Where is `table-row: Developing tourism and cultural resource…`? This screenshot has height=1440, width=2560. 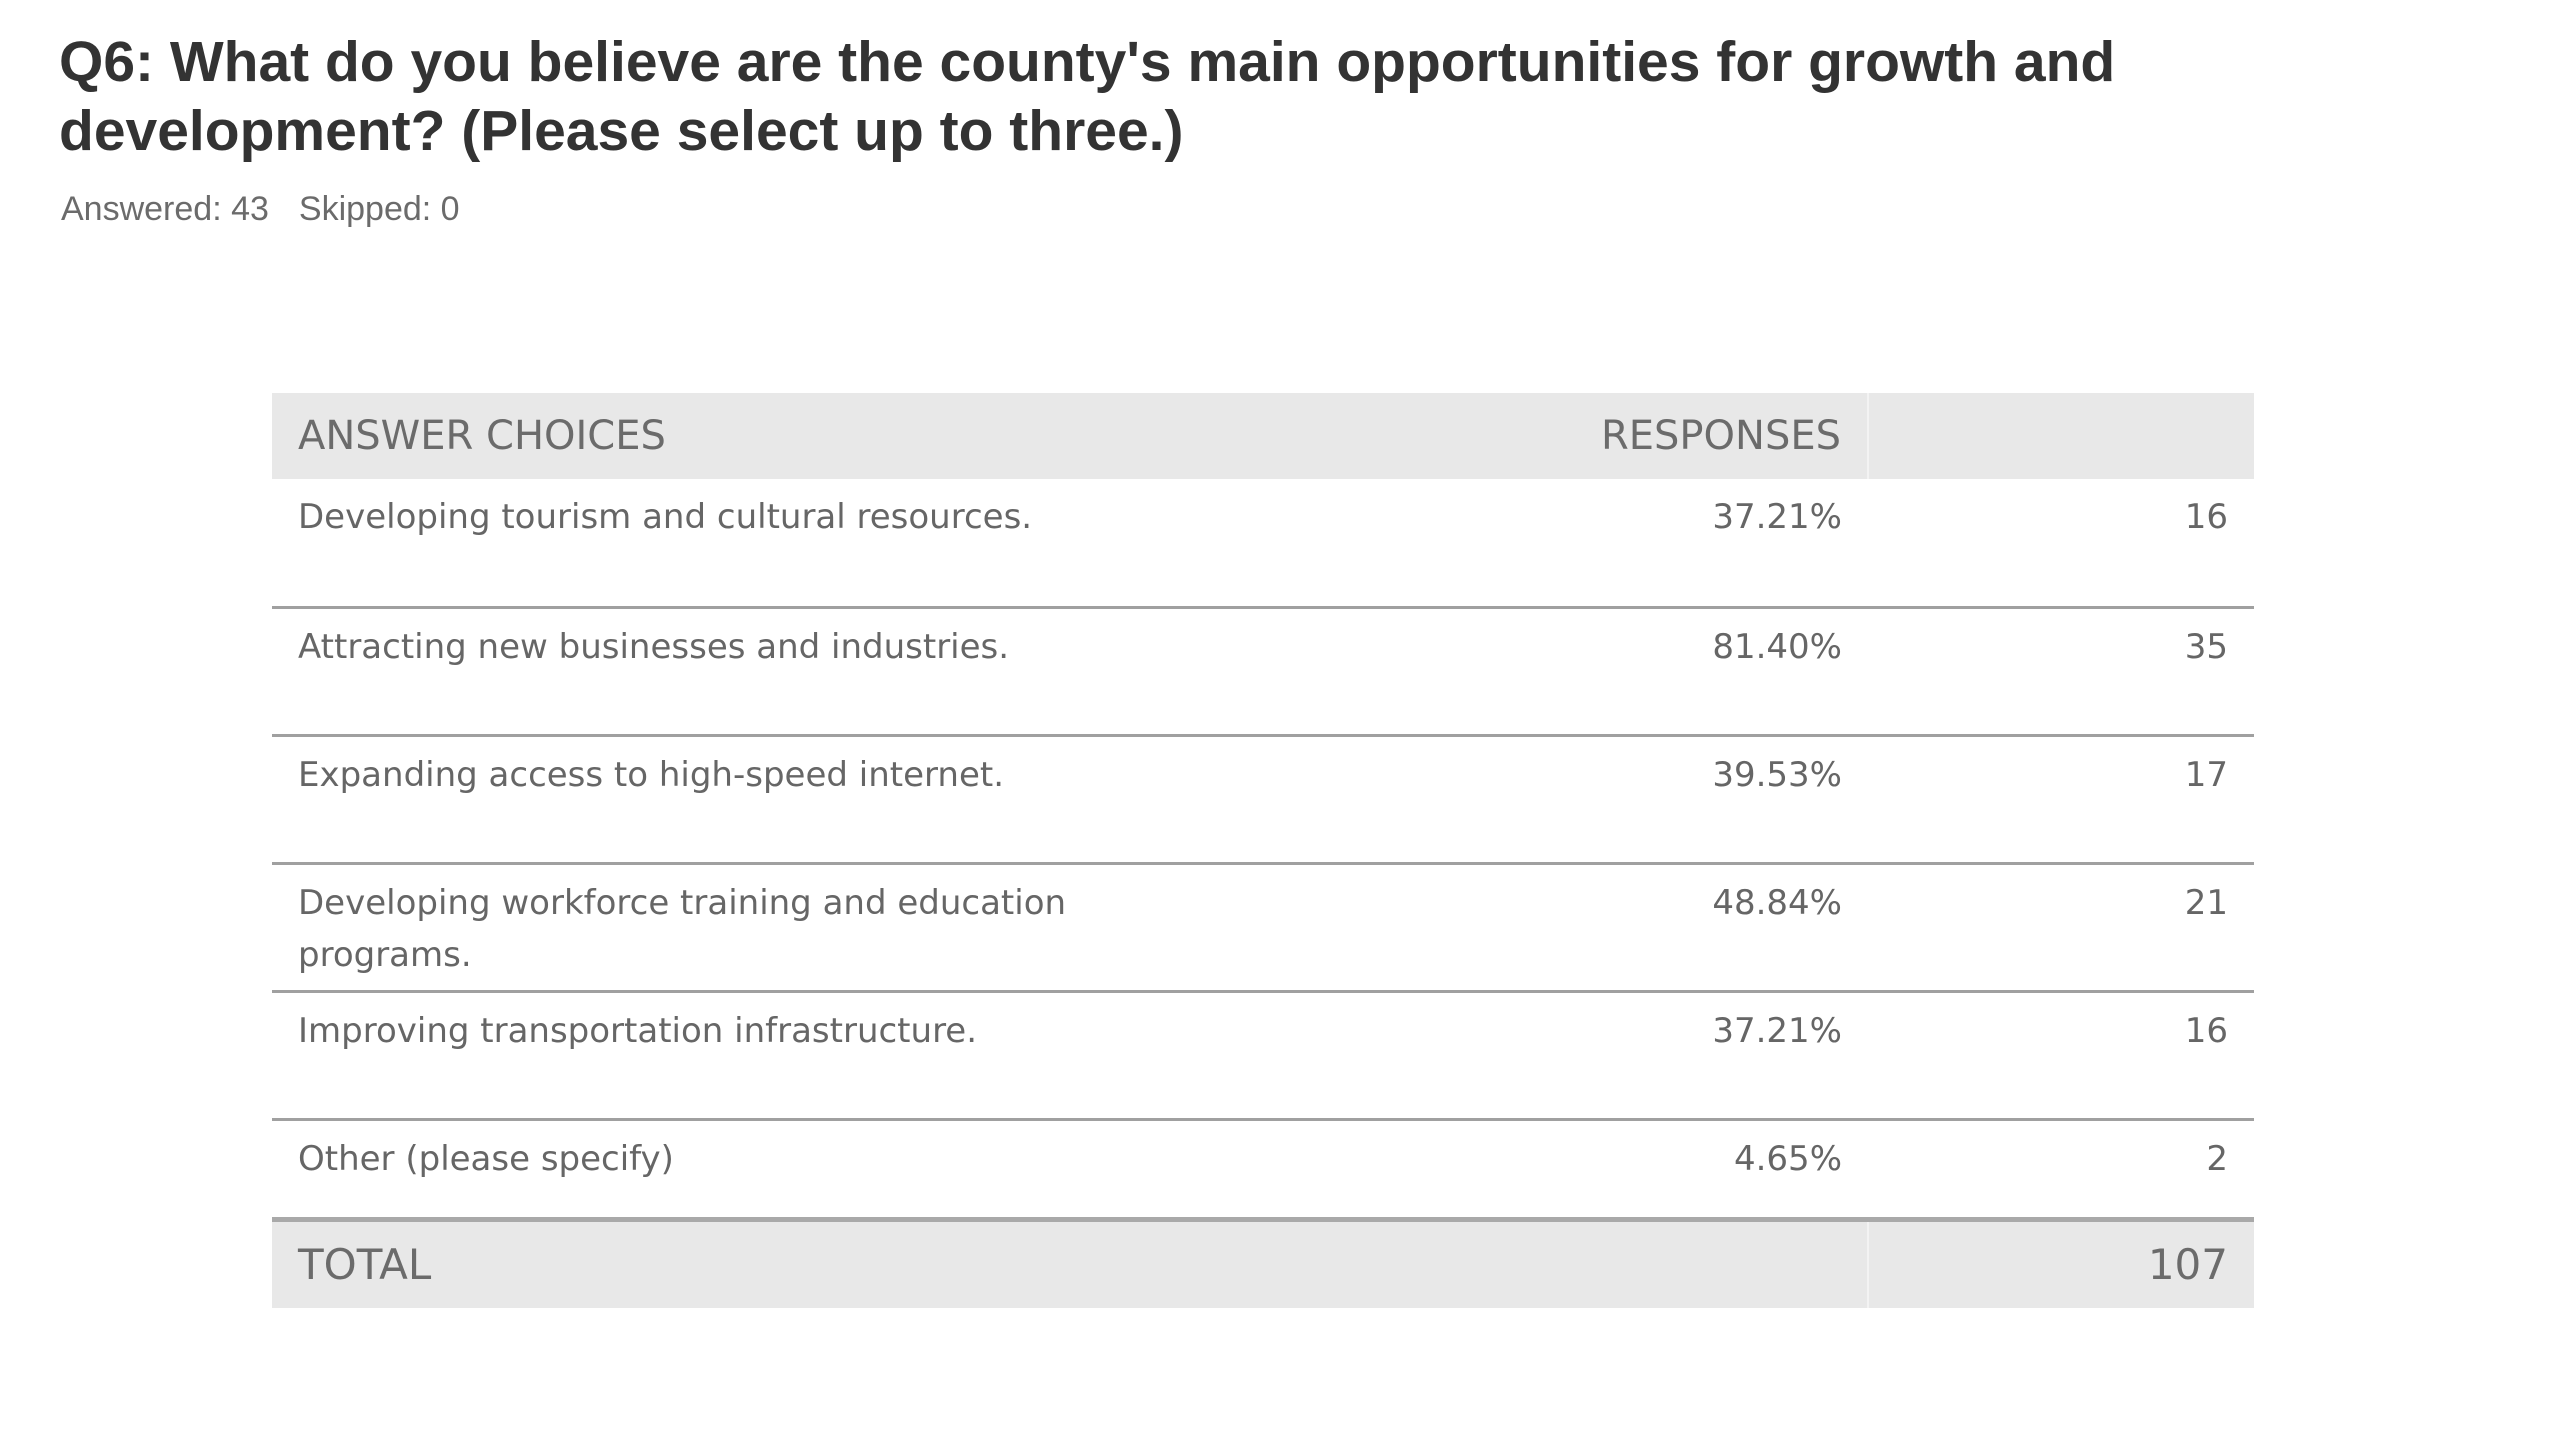
table-row: Developing tourism and cultural resource… is located at coordinates (1263, 544).